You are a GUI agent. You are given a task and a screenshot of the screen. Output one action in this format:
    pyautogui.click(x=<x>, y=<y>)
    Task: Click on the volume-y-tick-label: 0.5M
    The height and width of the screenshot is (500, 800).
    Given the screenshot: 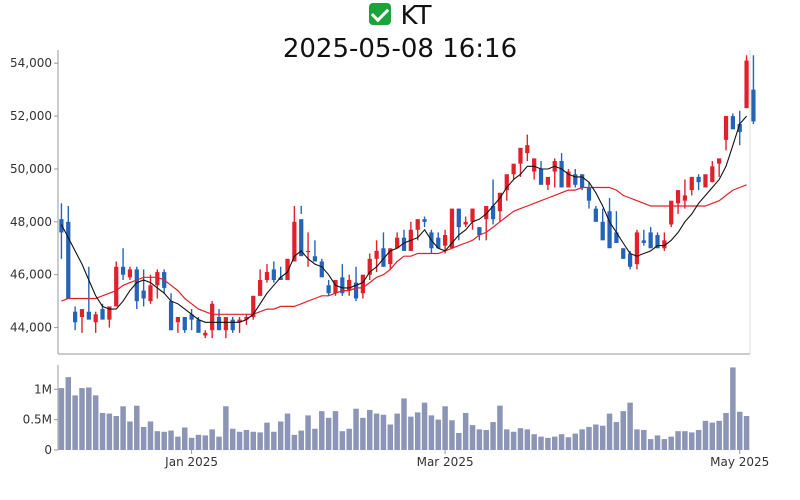 What is the action you would take?
    pyautogui.click(x=37, y=420)
    